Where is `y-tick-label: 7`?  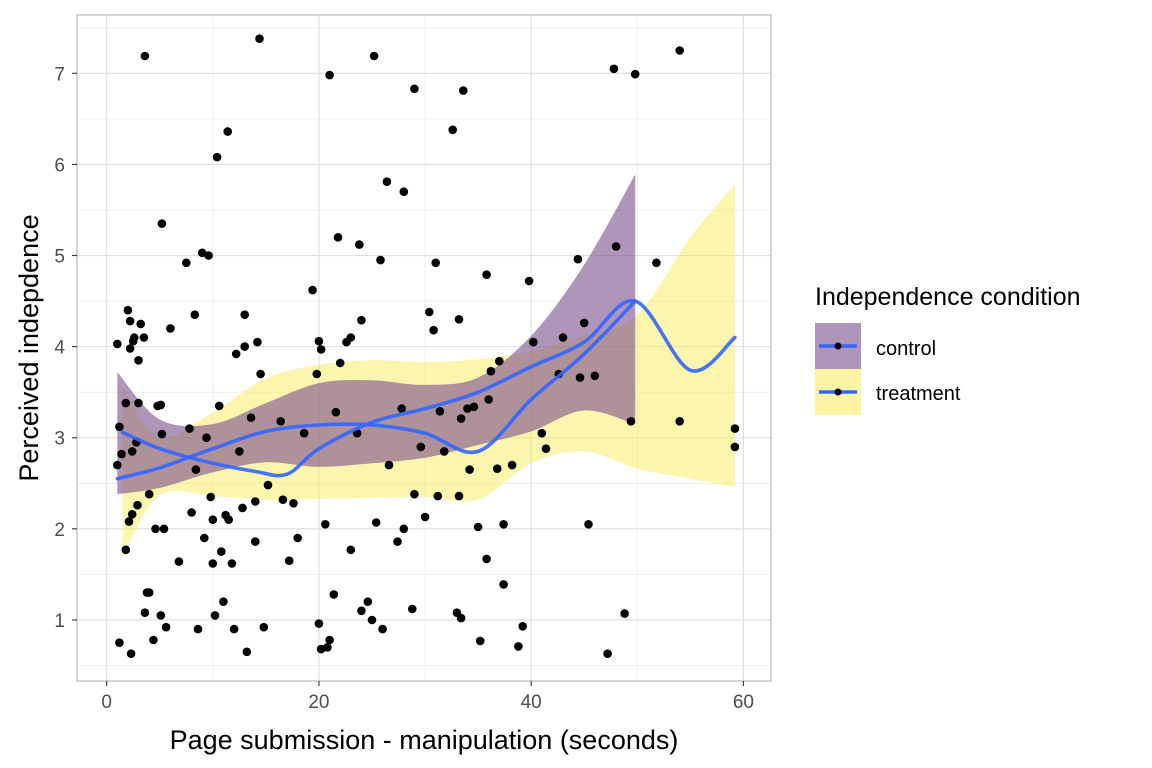 y-tick-label: 7 is located at coordinates (59, 74).